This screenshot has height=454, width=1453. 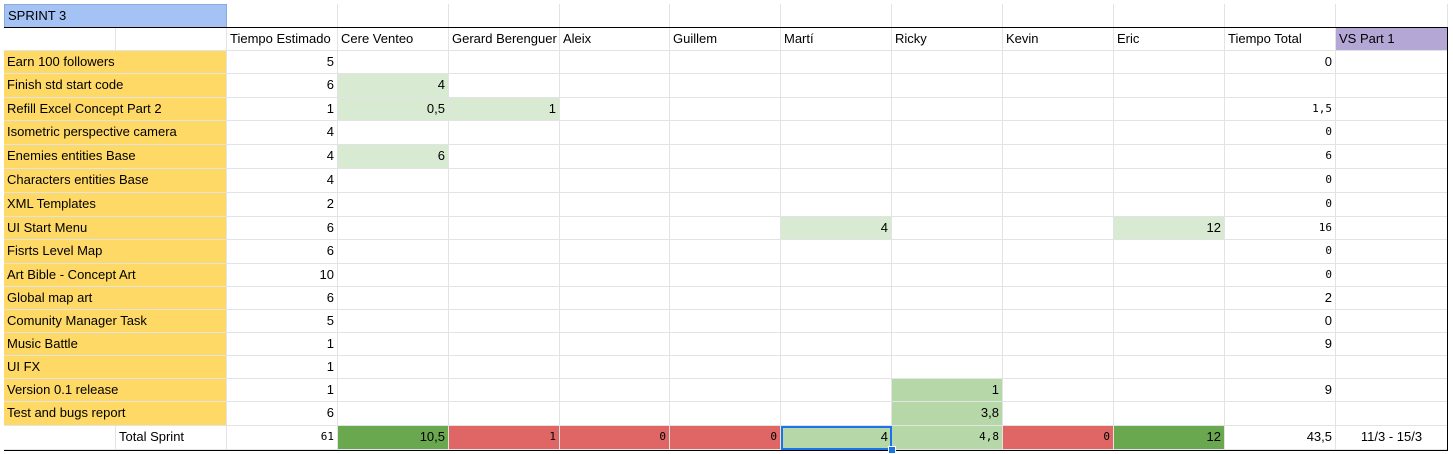 I want to click on task-name-cell: Isometric perspective camera, so click(x=115, y=133).